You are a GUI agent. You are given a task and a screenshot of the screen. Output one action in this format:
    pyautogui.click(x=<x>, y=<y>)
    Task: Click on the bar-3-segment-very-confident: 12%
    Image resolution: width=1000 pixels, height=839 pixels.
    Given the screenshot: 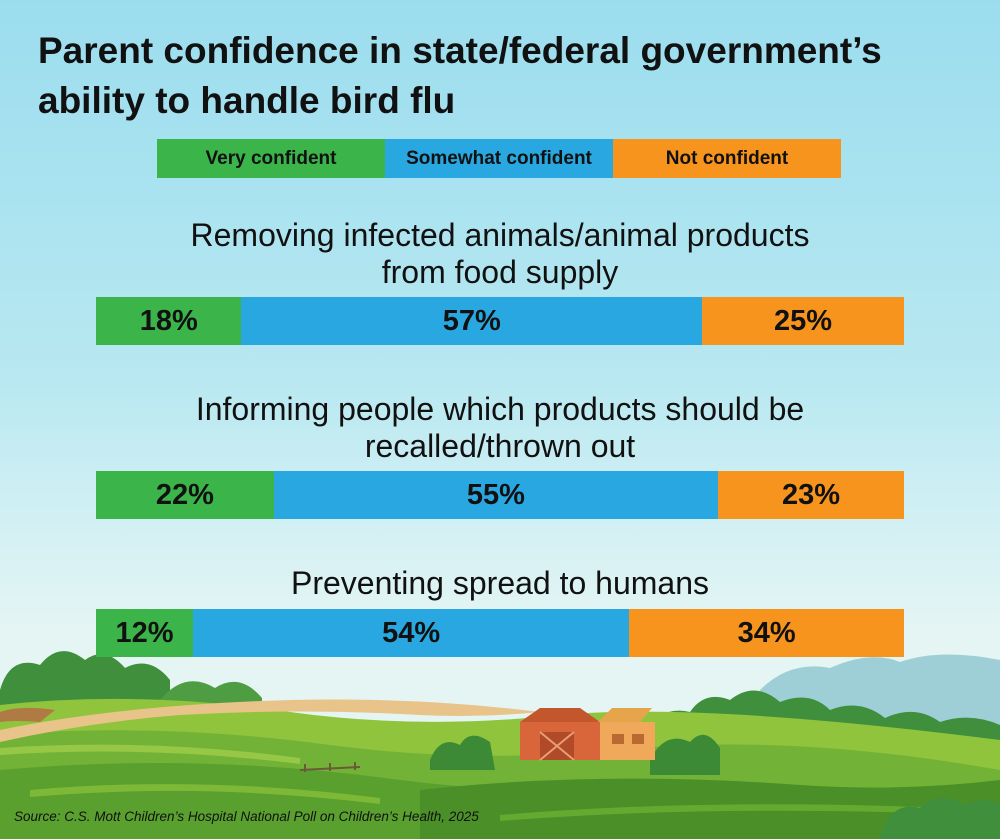 What is the action you would take?
    pyautogui.click(x=144, y=633)
    